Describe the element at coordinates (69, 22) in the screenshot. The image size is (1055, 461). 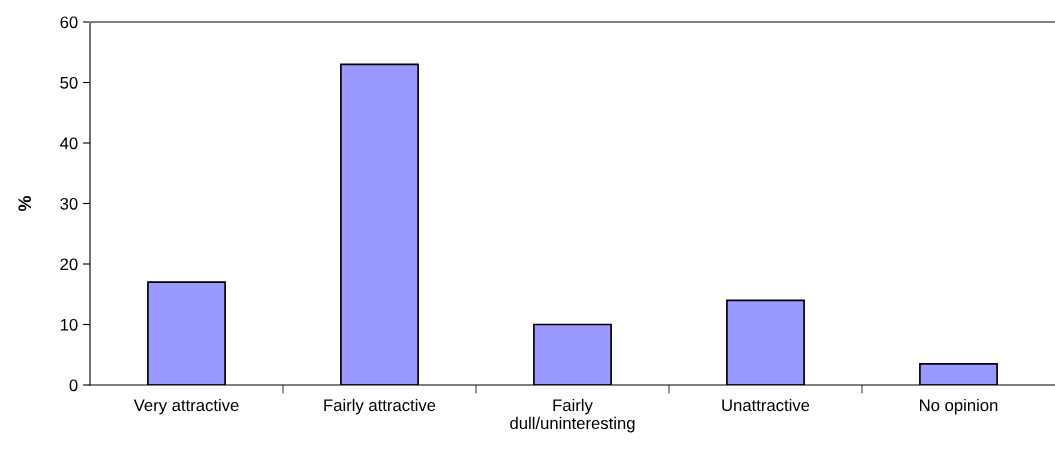
I see `y-tick-label: 60` at that location.